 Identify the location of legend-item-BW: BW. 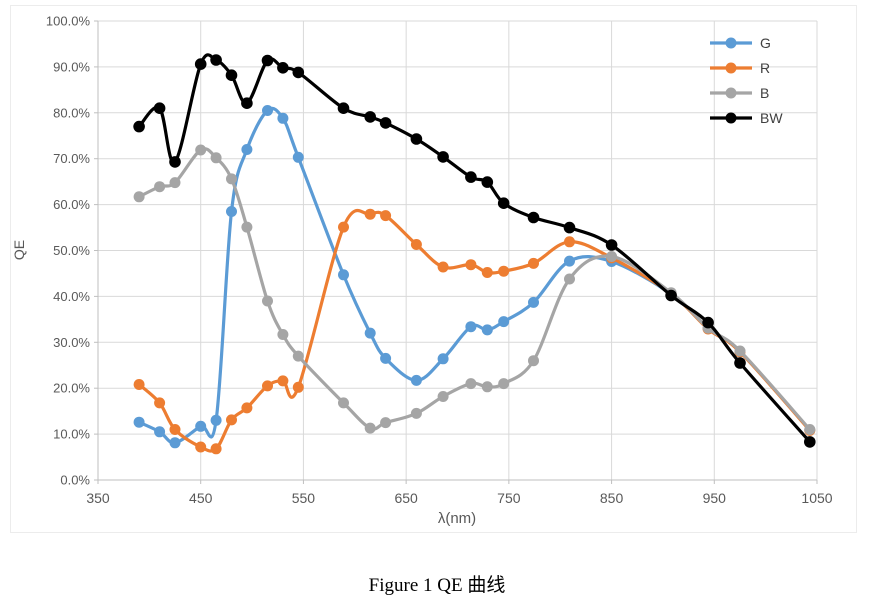
(746, 118).